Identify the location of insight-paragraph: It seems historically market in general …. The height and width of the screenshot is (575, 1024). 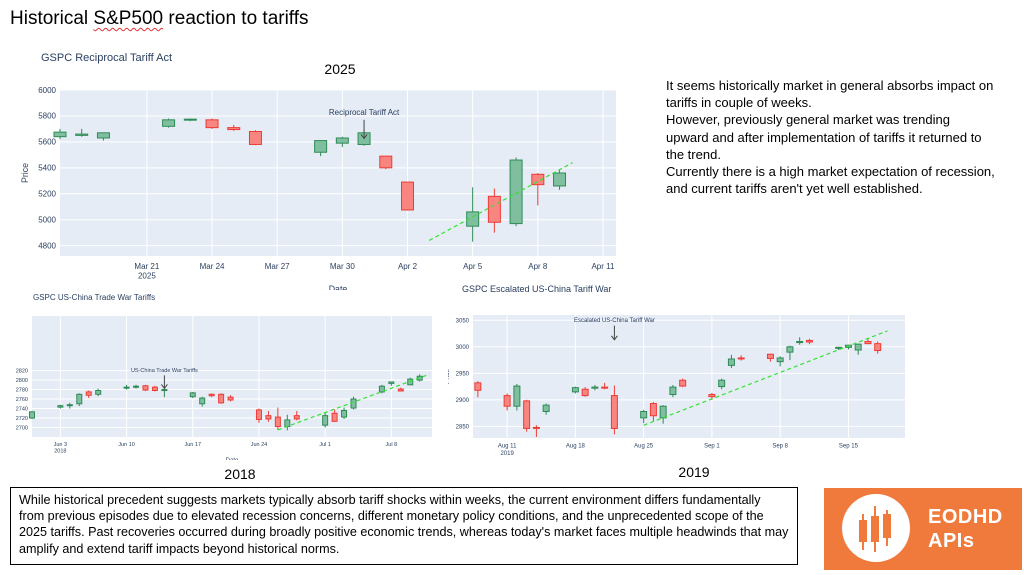
(830, 94).